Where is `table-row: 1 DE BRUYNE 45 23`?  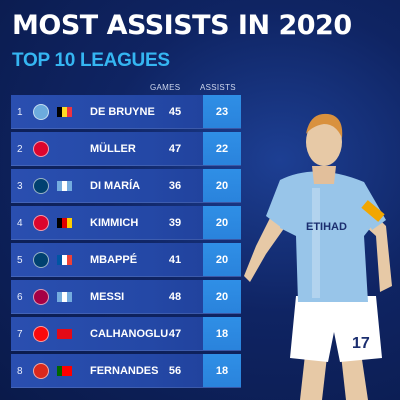 table-row: 1 DE BRUYNE 45 23 is located at coordinates (126, 112).